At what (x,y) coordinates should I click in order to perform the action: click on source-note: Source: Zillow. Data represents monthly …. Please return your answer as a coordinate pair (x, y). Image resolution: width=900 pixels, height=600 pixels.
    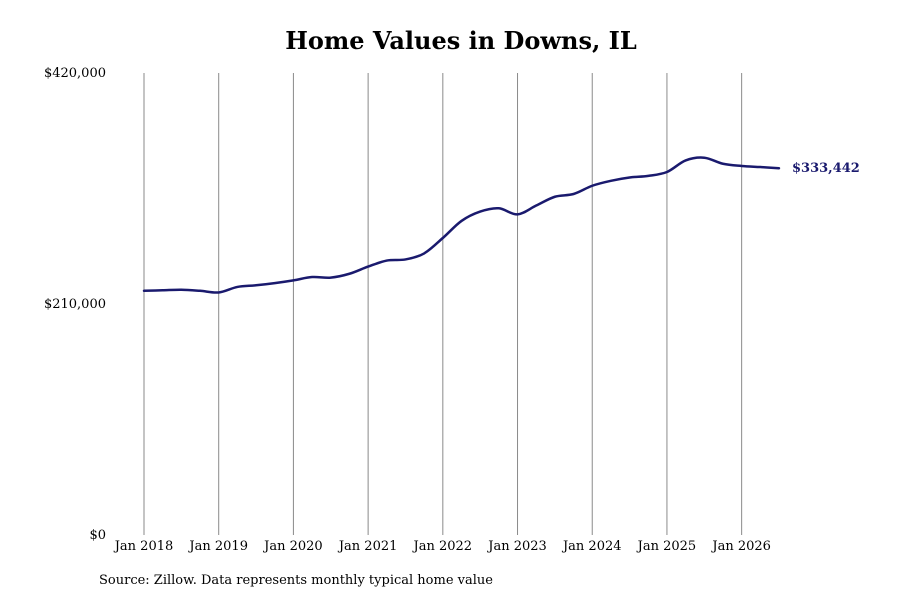
    Looking at the image, I should click on (296, 580).